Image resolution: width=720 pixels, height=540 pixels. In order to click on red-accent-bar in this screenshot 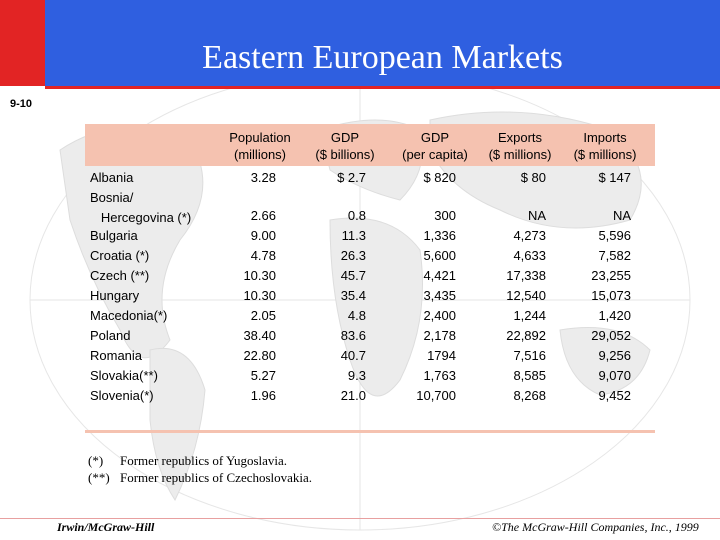, I will do `click(22, 43)`.